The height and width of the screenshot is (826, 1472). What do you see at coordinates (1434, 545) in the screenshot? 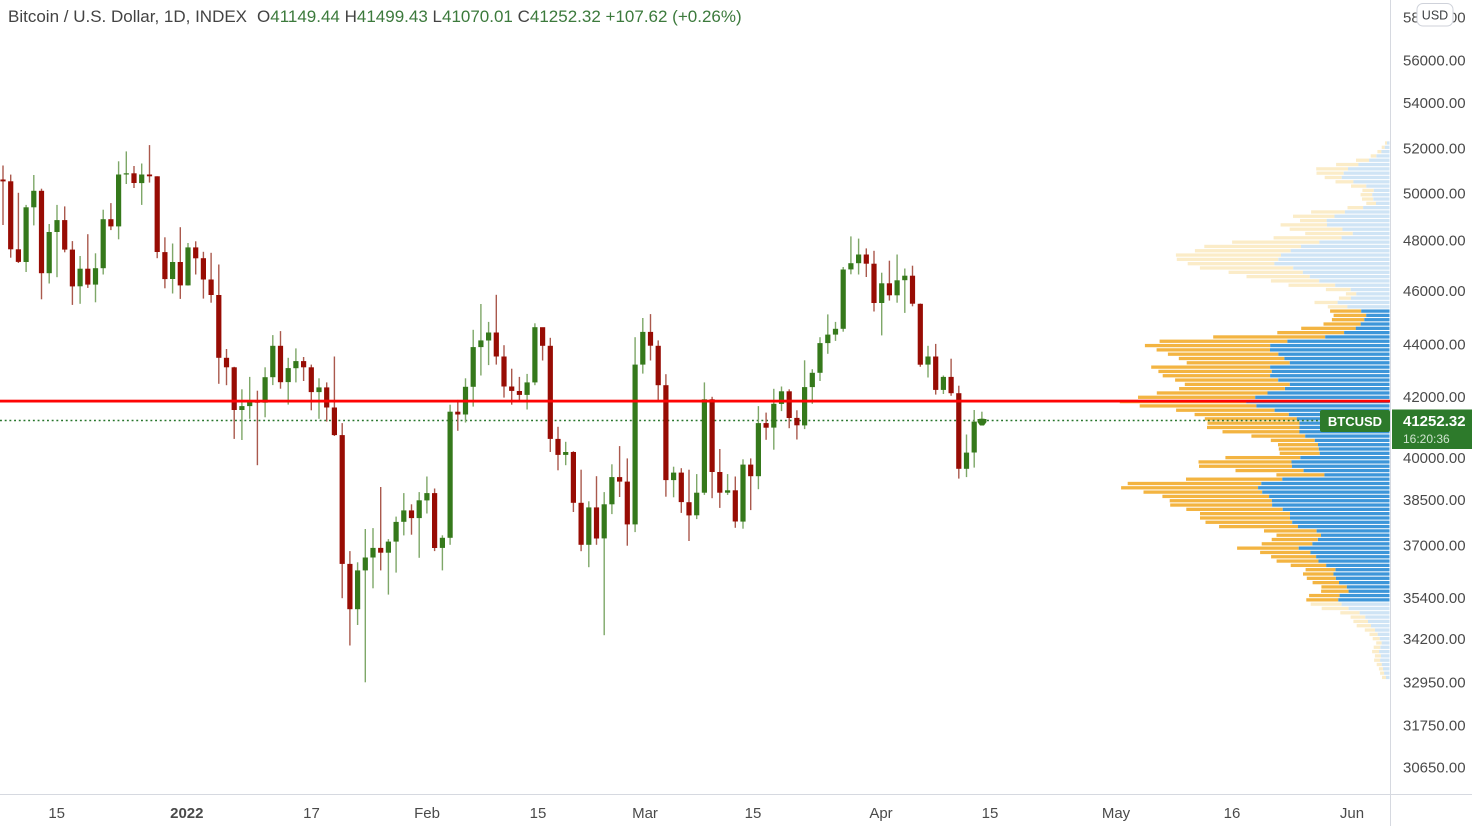
I see `svg-text: 37000.00` at bounding box center [1434, 545].